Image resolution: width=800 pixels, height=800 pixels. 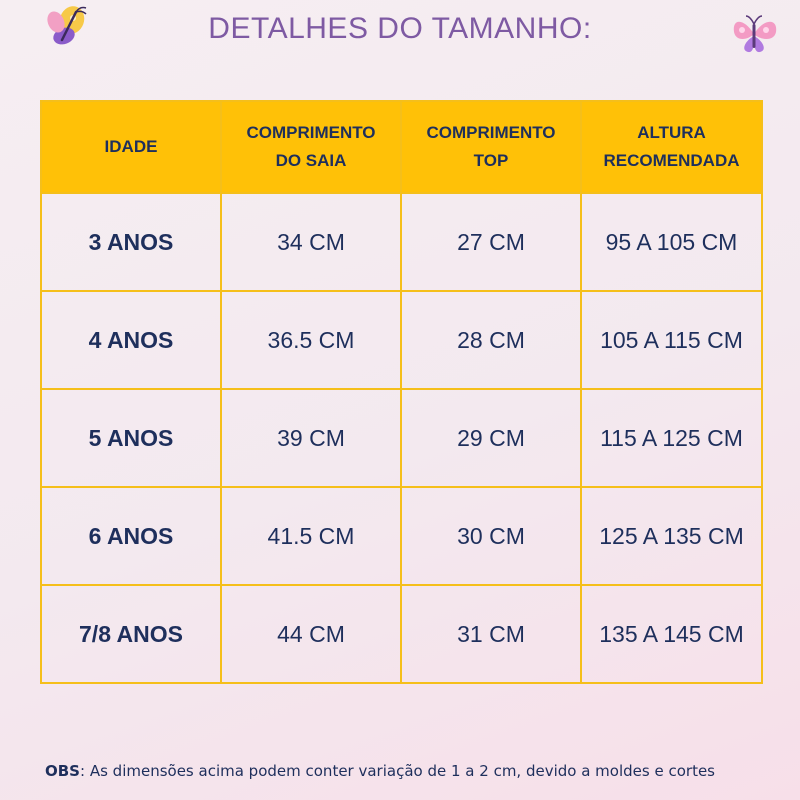 I want to click on skirt-length-cell: 34 CM, so click(x=311, y=242).